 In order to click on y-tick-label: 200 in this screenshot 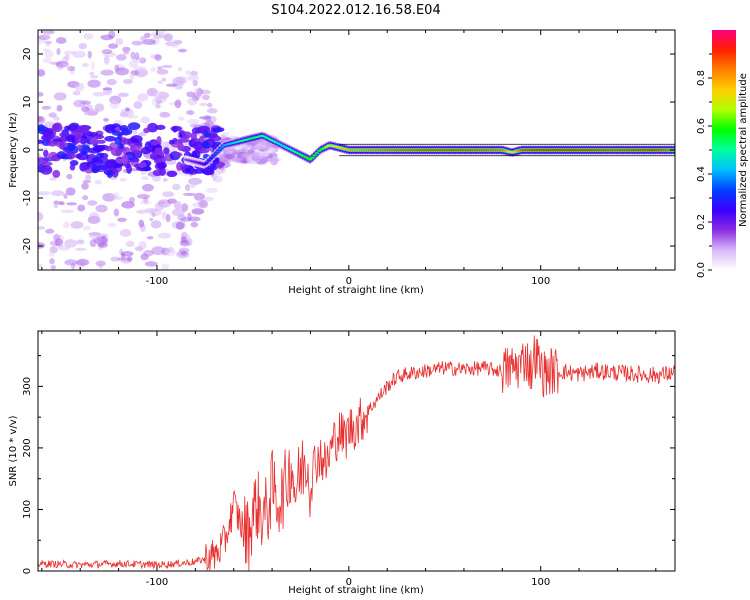, I will do `click(27, 447)`.